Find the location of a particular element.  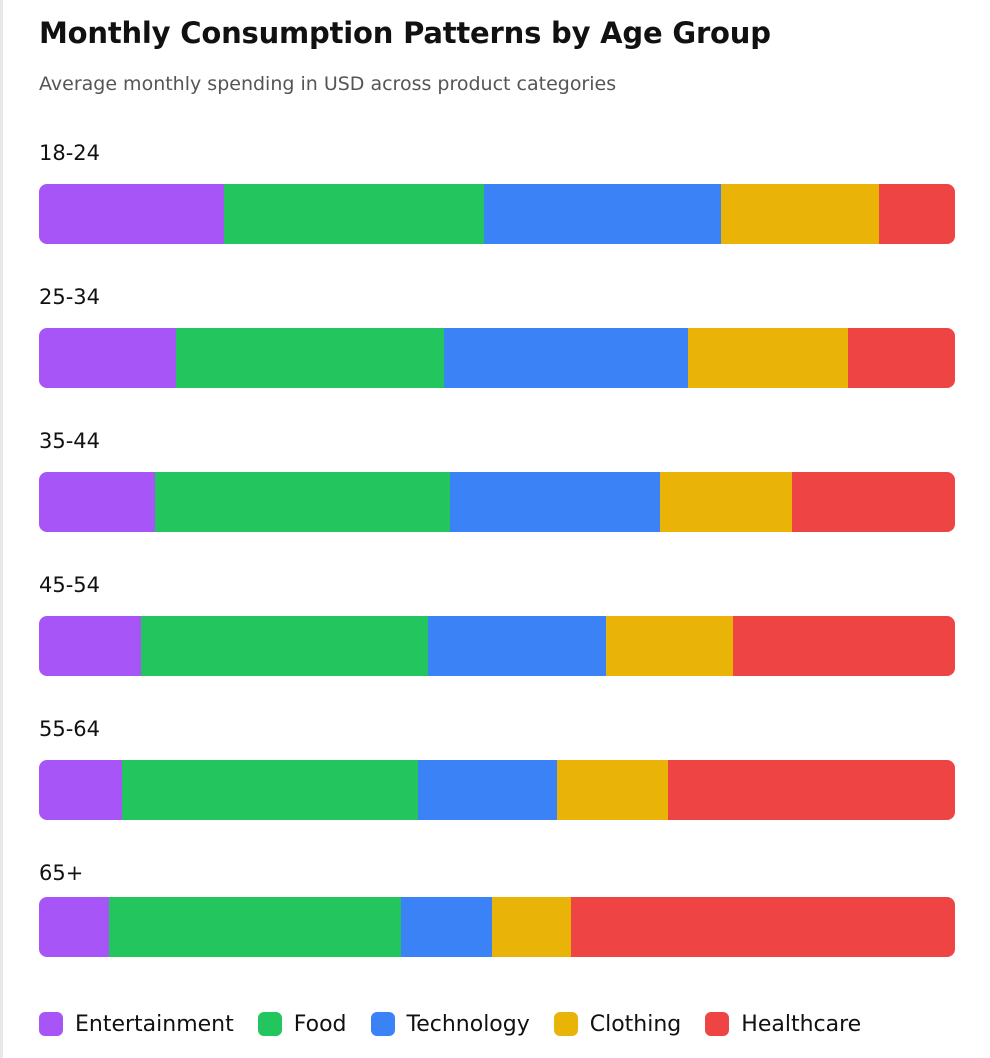

legend-label: Healthcare is located at coordinates (801, 1024).